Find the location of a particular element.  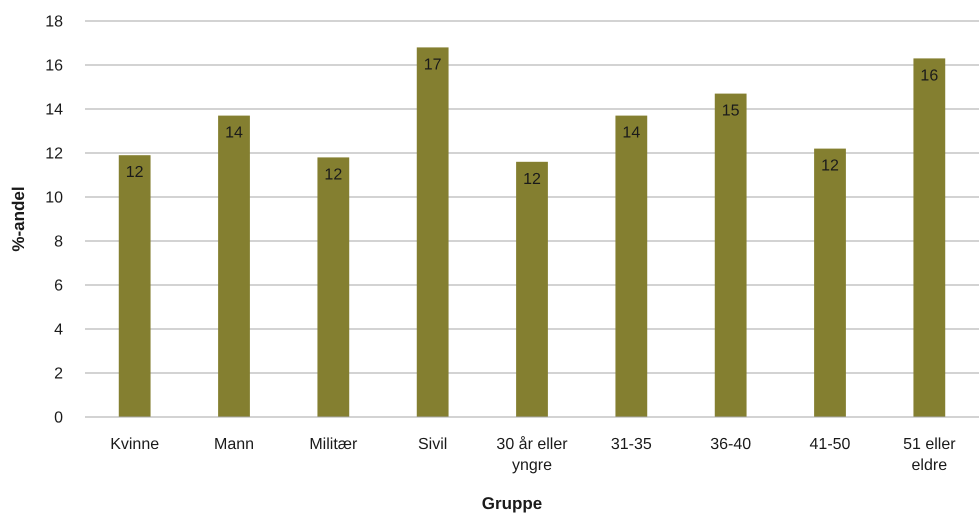

x-tick-label: 51 eller eldre is located at coordinates (929, 455).